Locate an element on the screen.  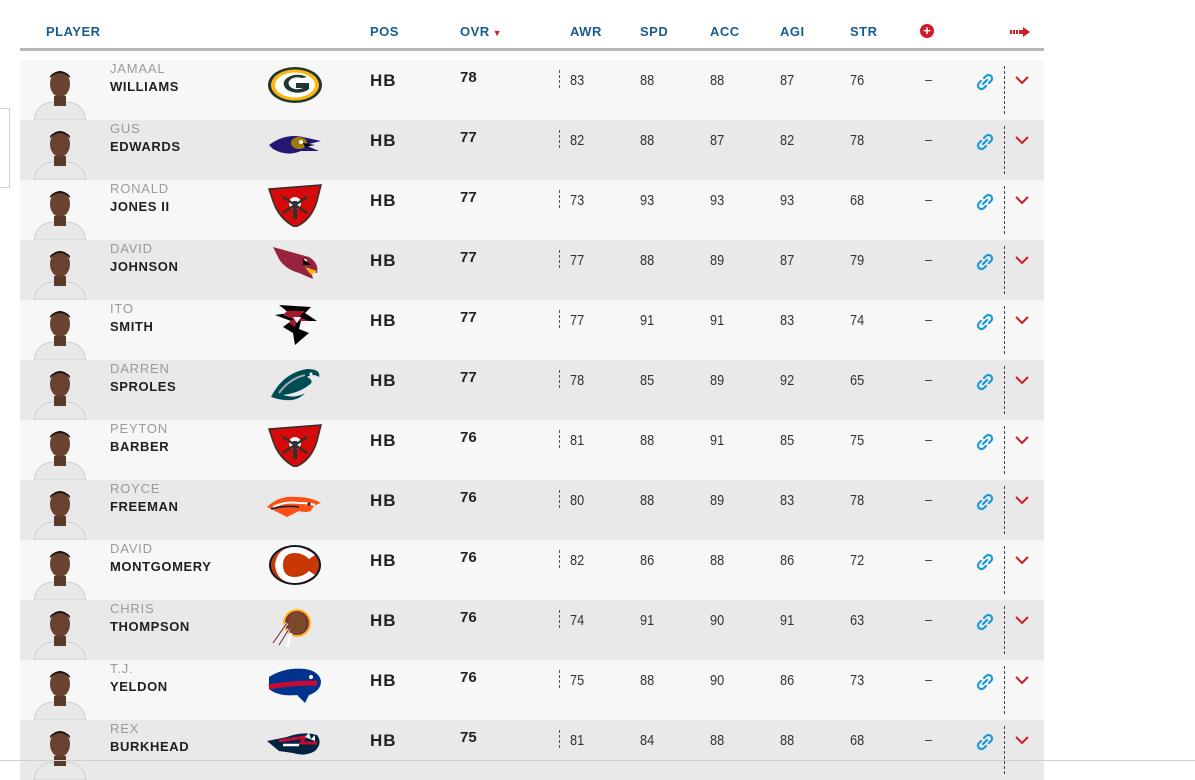
column-header-awr: AWR is located at coordinates (586, 31).